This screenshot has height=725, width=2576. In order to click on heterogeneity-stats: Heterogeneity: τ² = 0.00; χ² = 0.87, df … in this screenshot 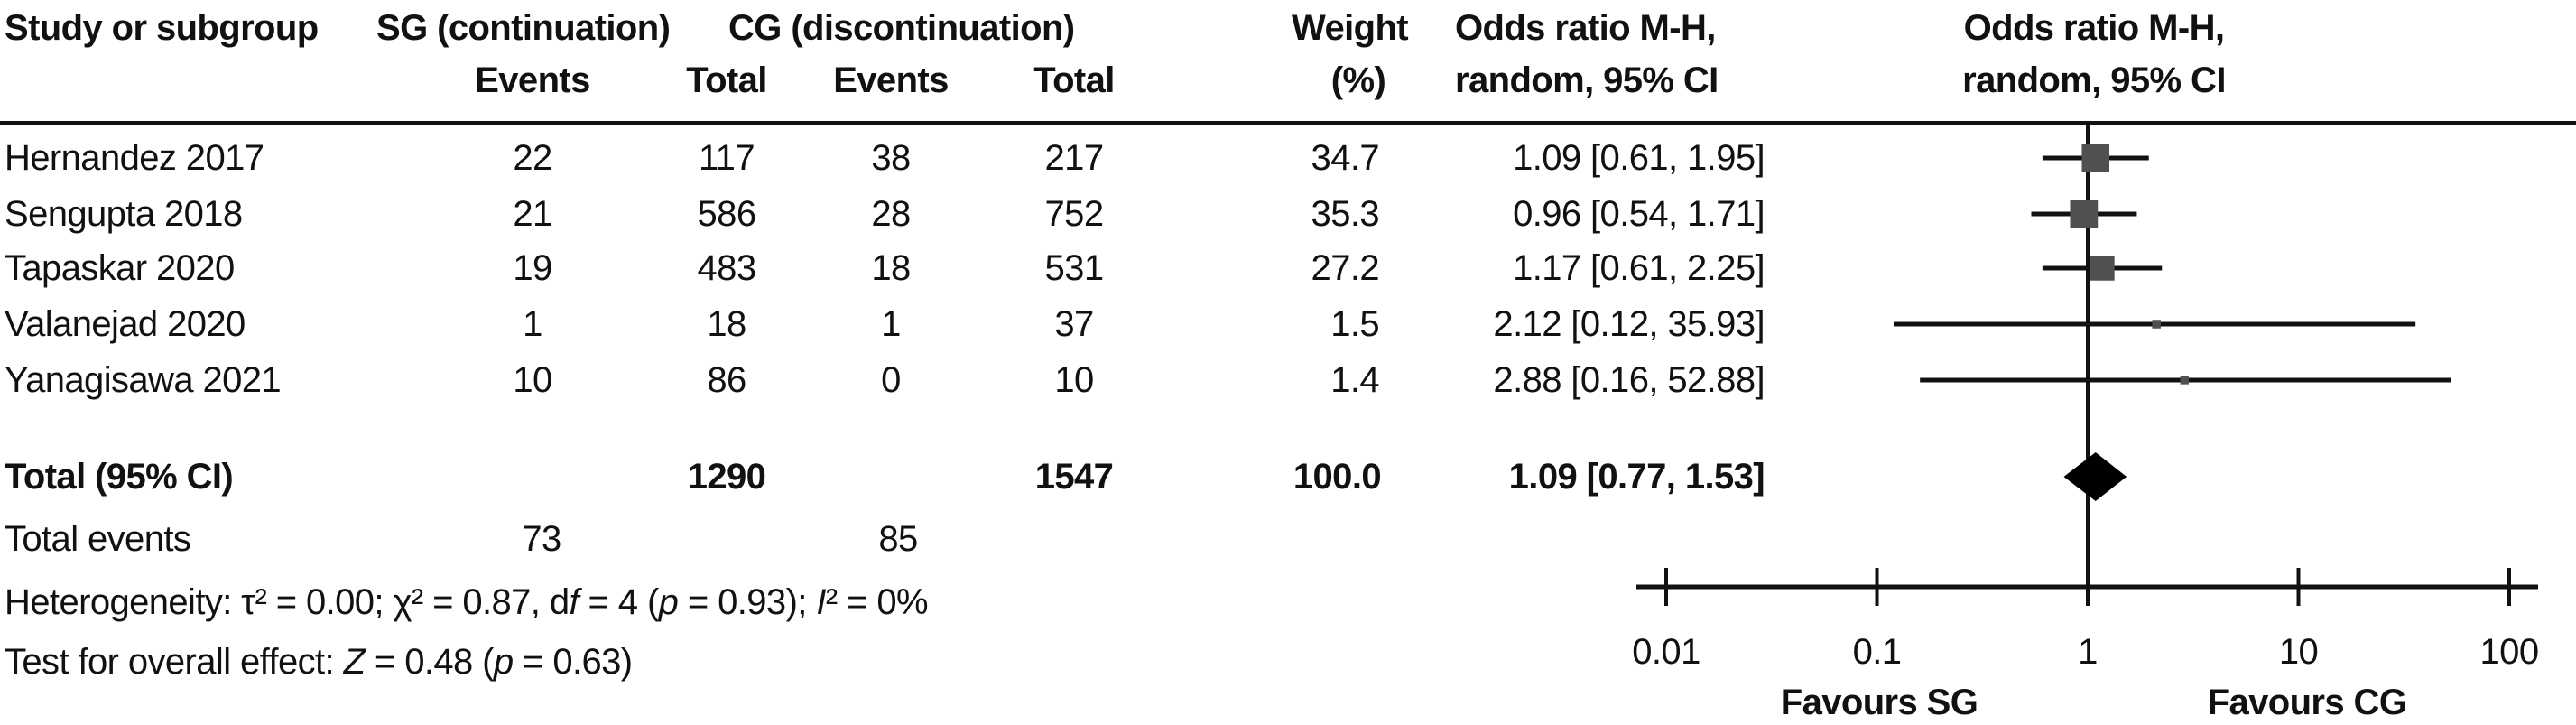, I will do `click(467, 602)`.